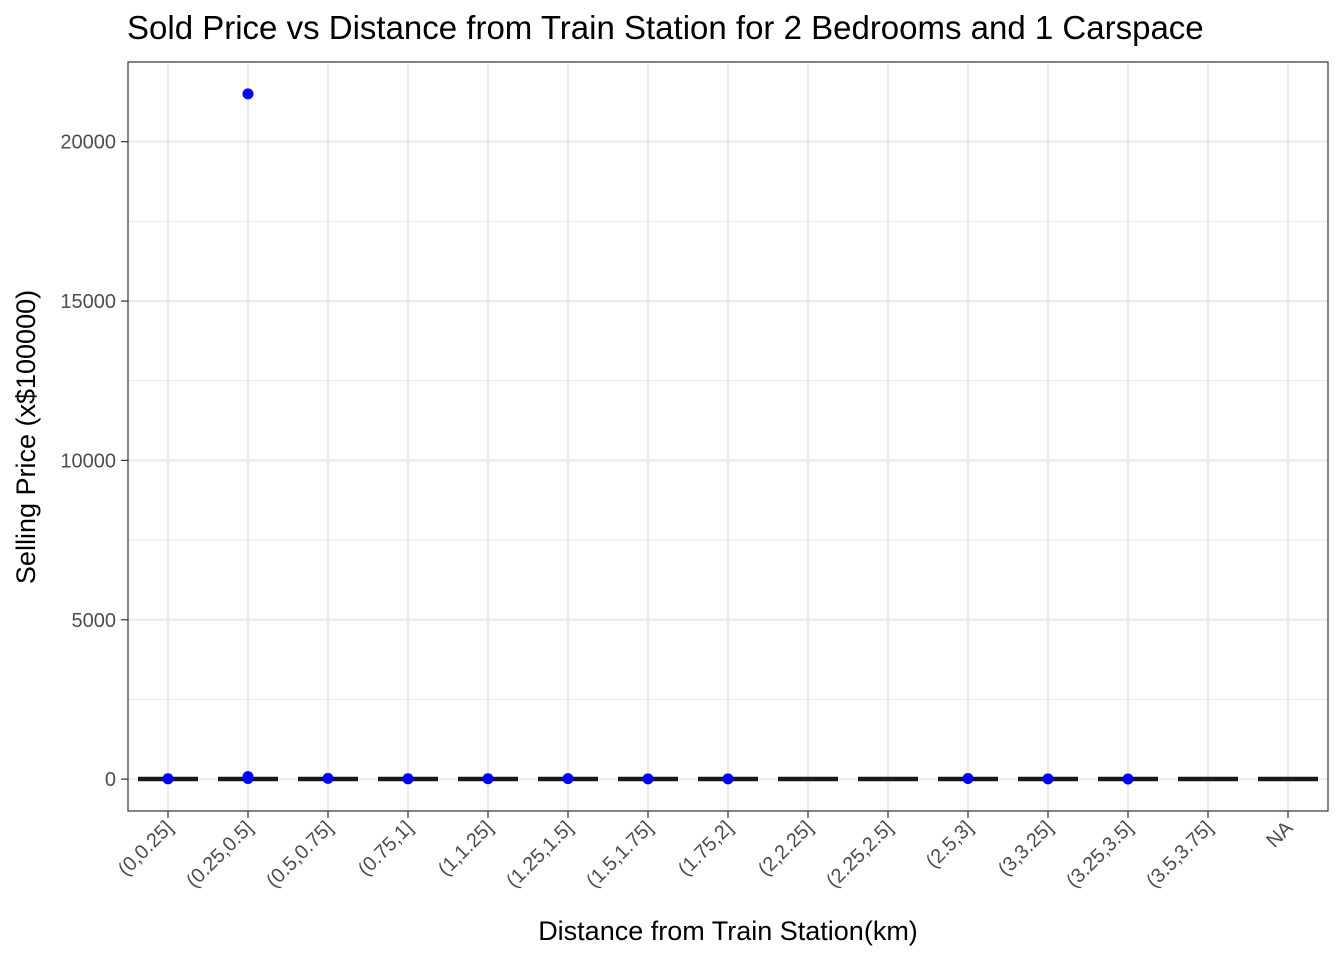 The image size is (1344, 960). I want to click on x-tick-label: (2.25,2.5], so click(859, 854).